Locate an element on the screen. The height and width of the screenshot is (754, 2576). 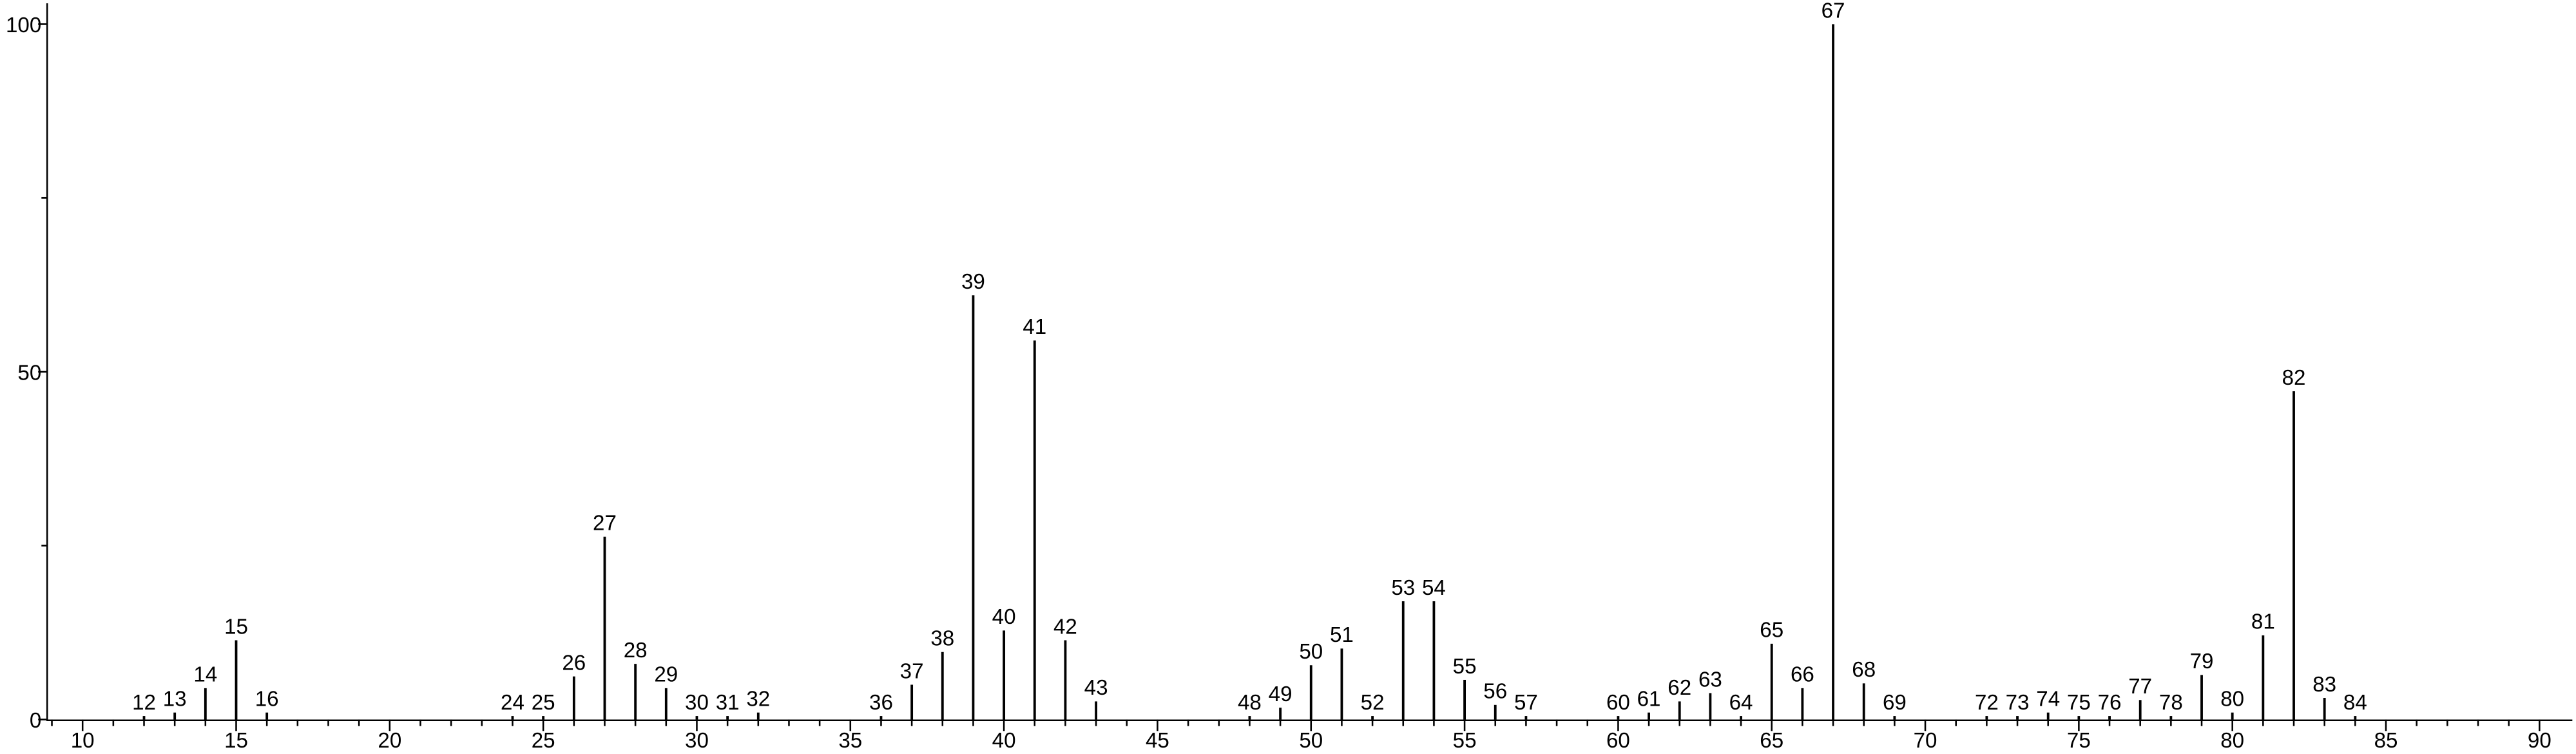
peak-label: 50 is located at coordinates (1311, 652).